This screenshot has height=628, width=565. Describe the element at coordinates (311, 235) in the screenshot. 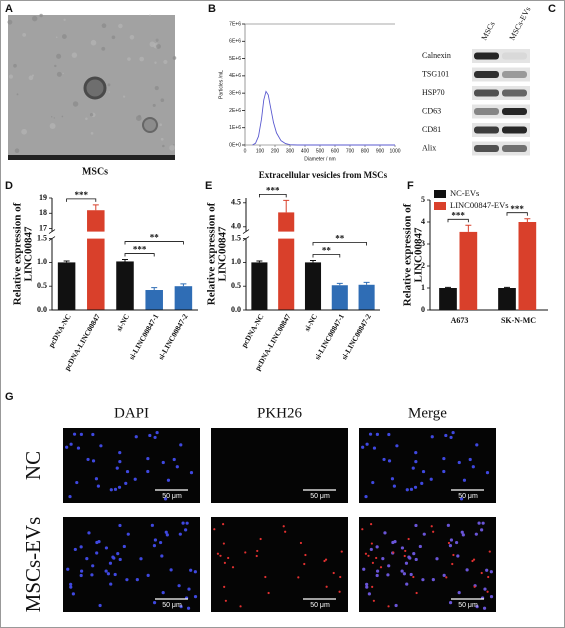

I see `axis-break-gap` at that location.